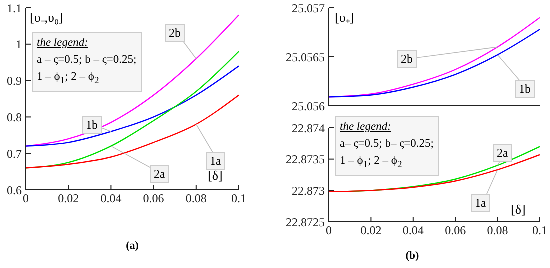 The image size is (550, 268). Describe the element at coordinates (47, 17) in the screenshot. I see `y-axis-title: [υ₋,υ₀]` at that location.